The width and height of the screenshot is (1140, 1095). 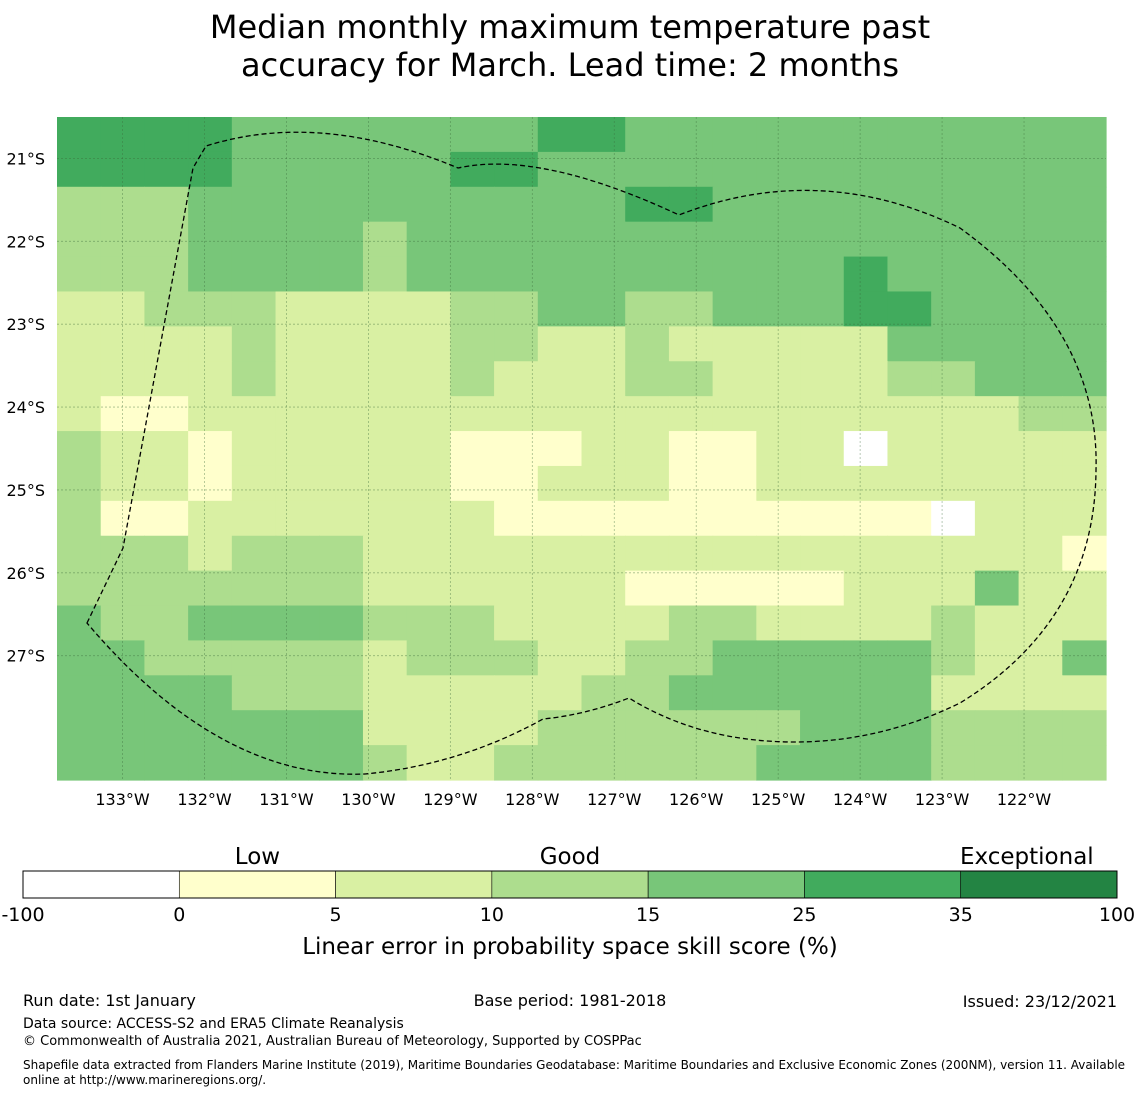 What do you see at coordinates (22, 915) in the screenshot?
I see `colorbar-tick-label: -100` at bounding box center [22, 915].